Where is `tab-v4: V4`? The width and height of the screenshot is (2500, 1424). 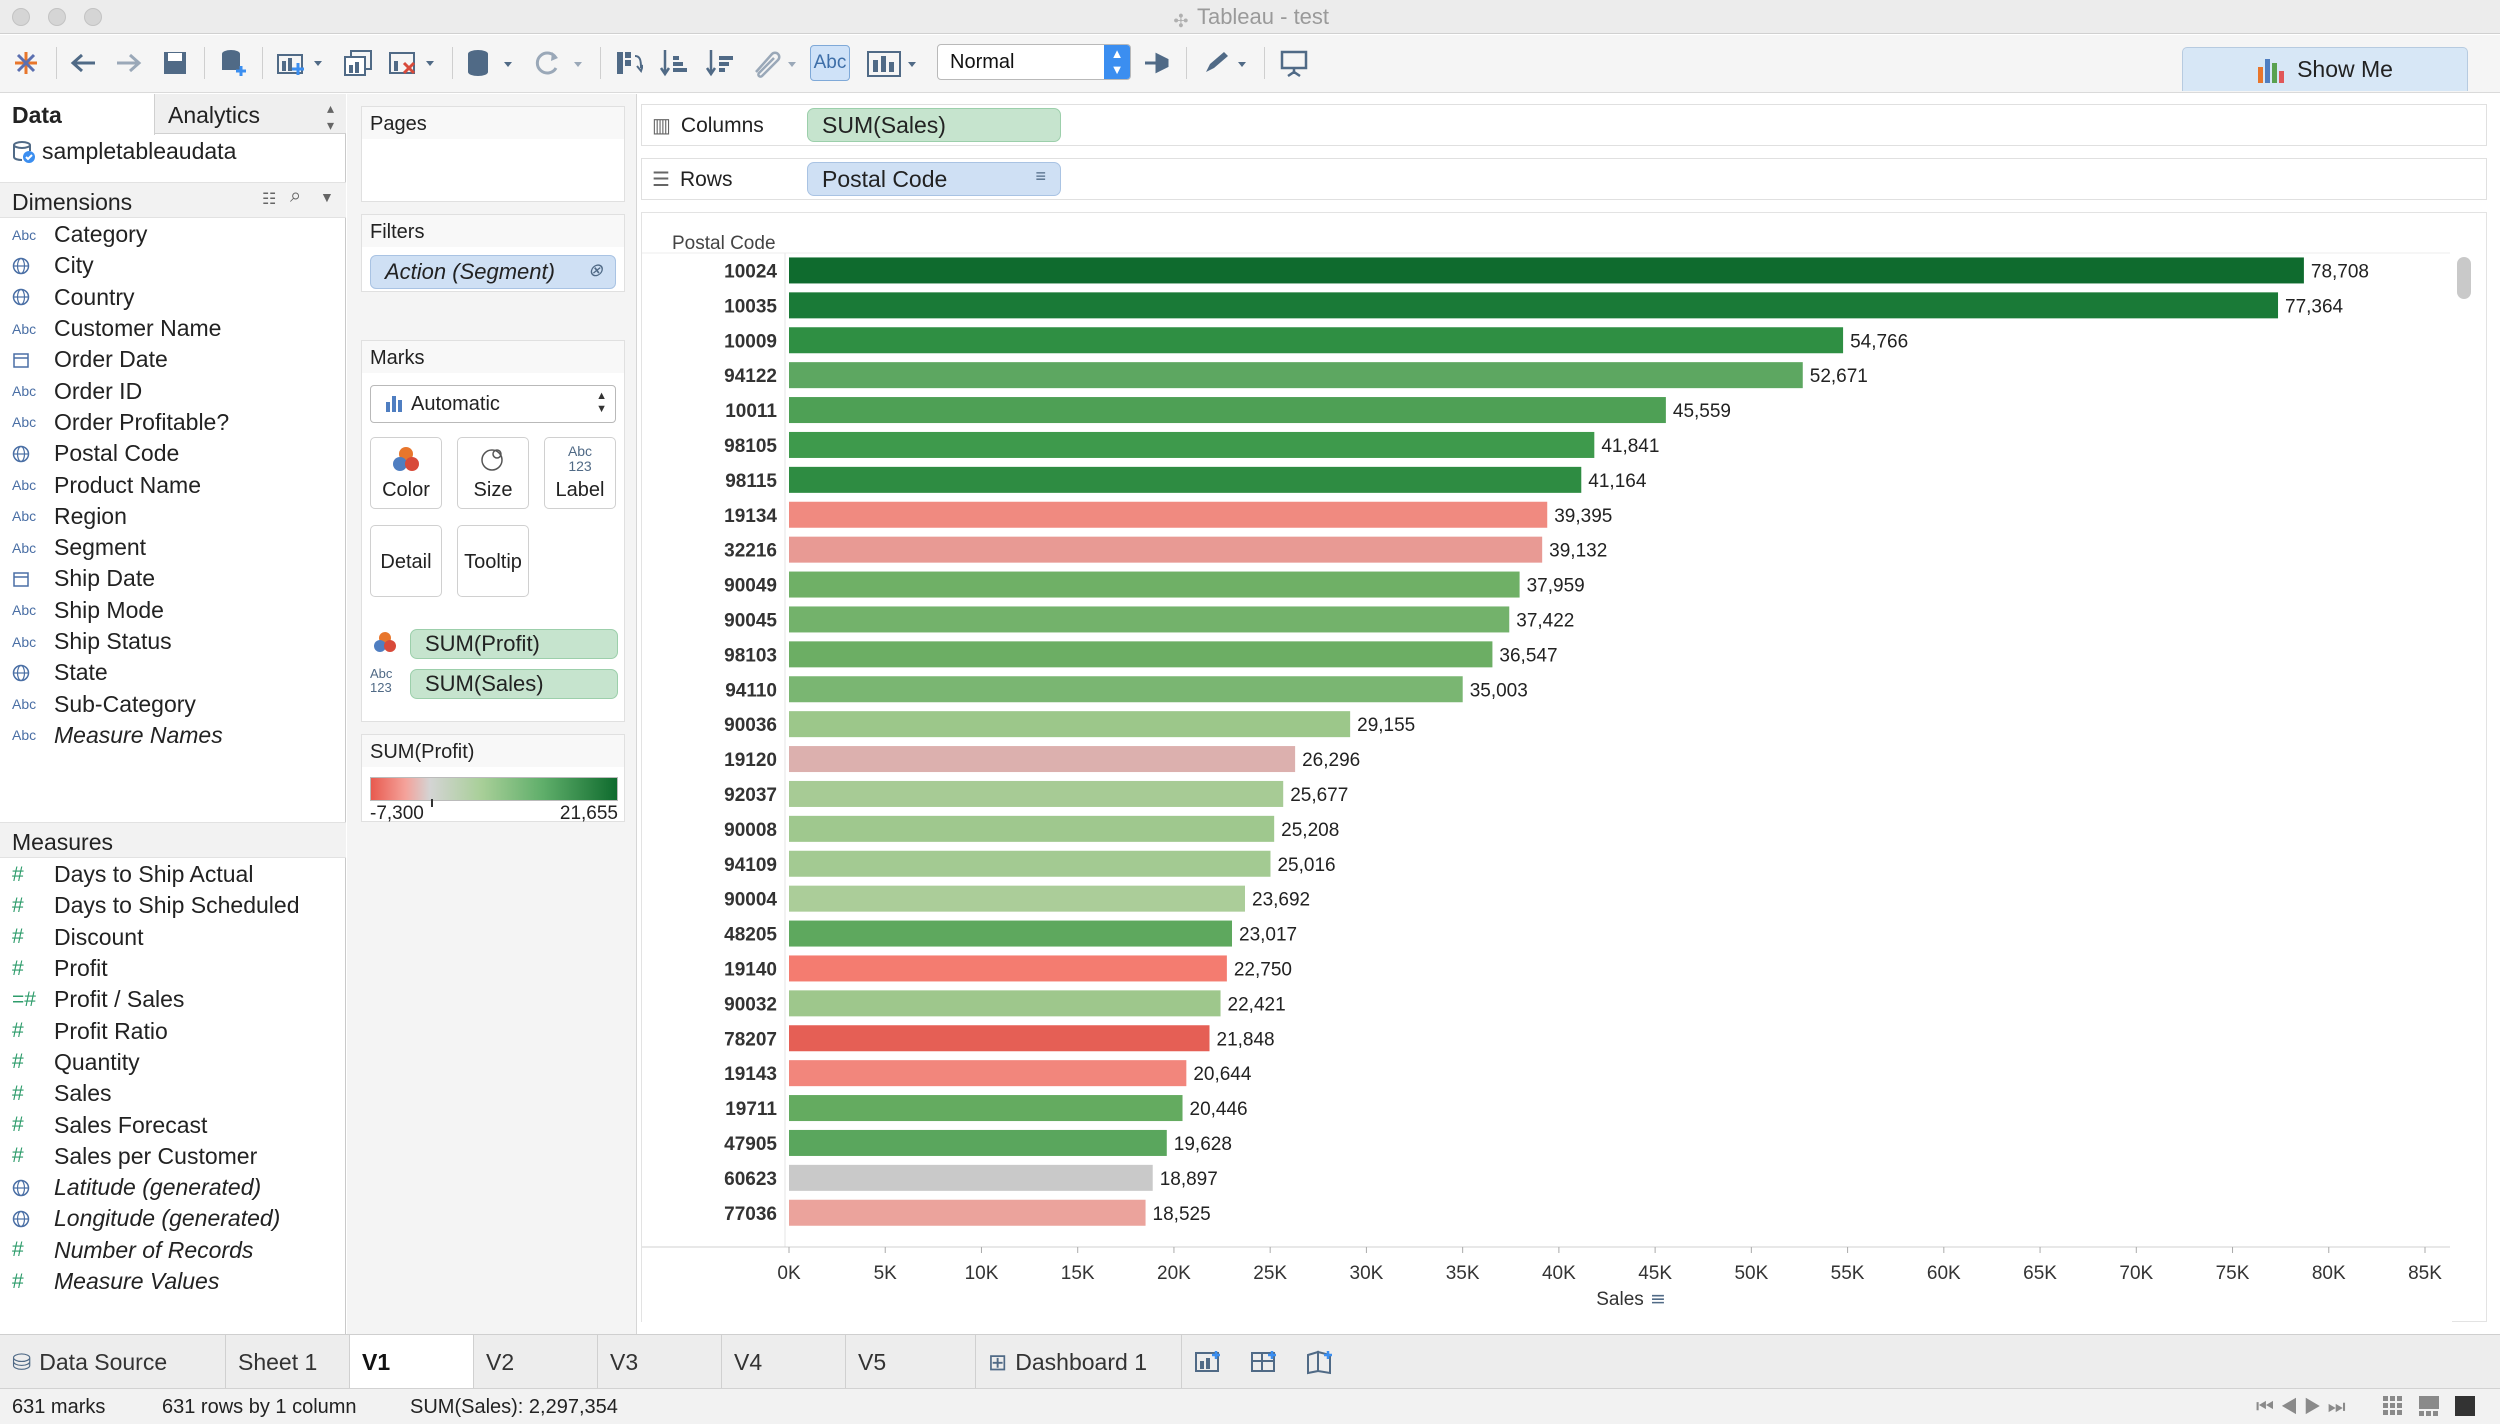
tab-v4: V4 is located at coordinates (784, 1362).